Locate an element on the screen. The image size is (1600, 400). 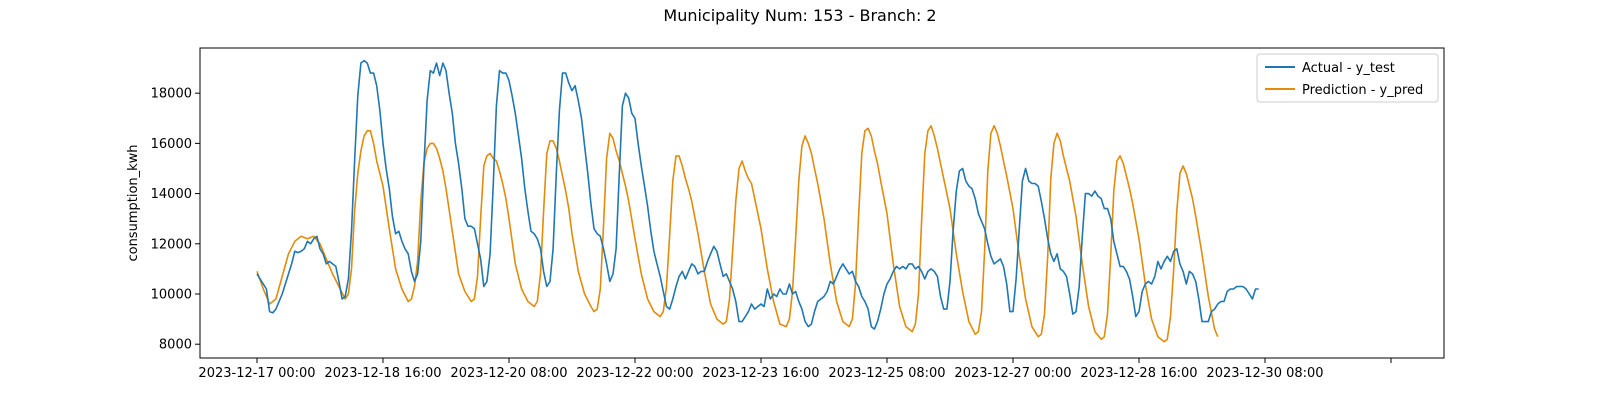
y-axis-label: consumption_kwh is located at coordinates (133, 202).